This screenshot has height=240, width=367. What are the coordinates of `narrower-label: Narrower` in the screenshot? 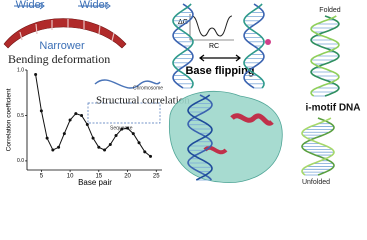 It's located at (62, 46).